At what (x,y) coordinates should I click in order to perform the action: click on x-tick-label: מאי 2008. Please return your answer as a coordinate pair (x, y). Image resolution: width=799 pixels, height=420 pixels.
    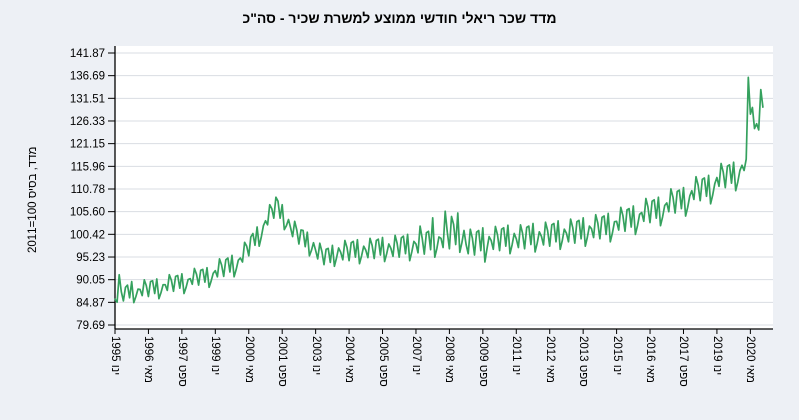
    Looking at the image, I should click on (449, 359).